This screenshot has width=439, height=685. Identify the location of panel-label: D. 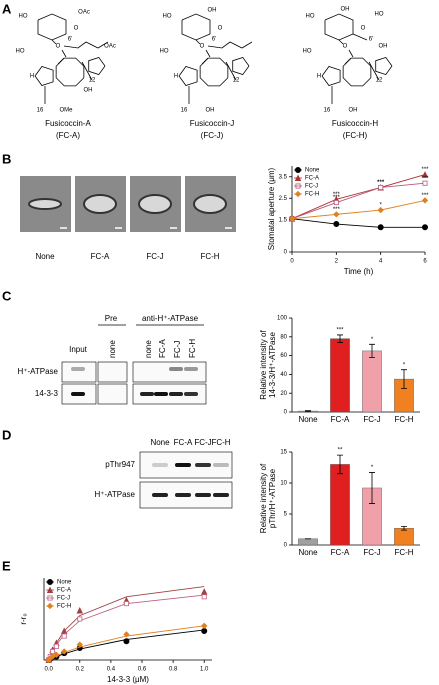
(6, 434).